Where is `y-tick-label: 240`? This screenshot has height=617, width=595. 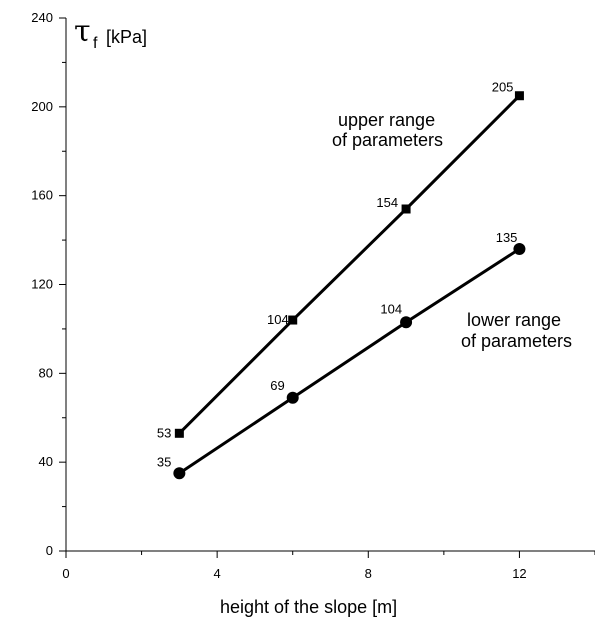 y-tick-label: 240 is located at coordinates (42, 17).